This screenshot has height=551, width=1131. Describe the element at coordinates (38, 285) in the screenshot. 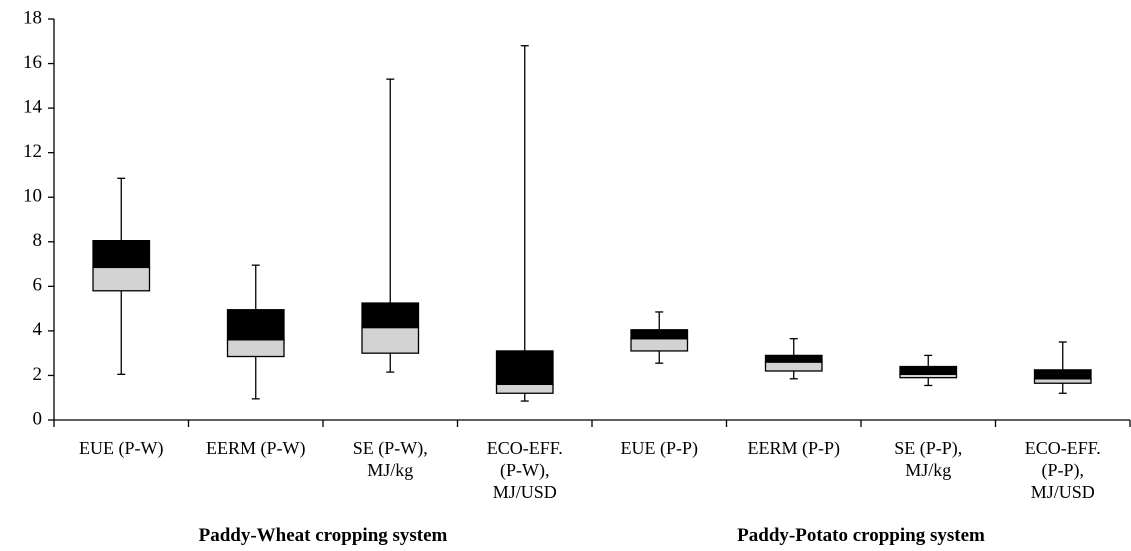

I see `y-tick-label: 6` at that location.